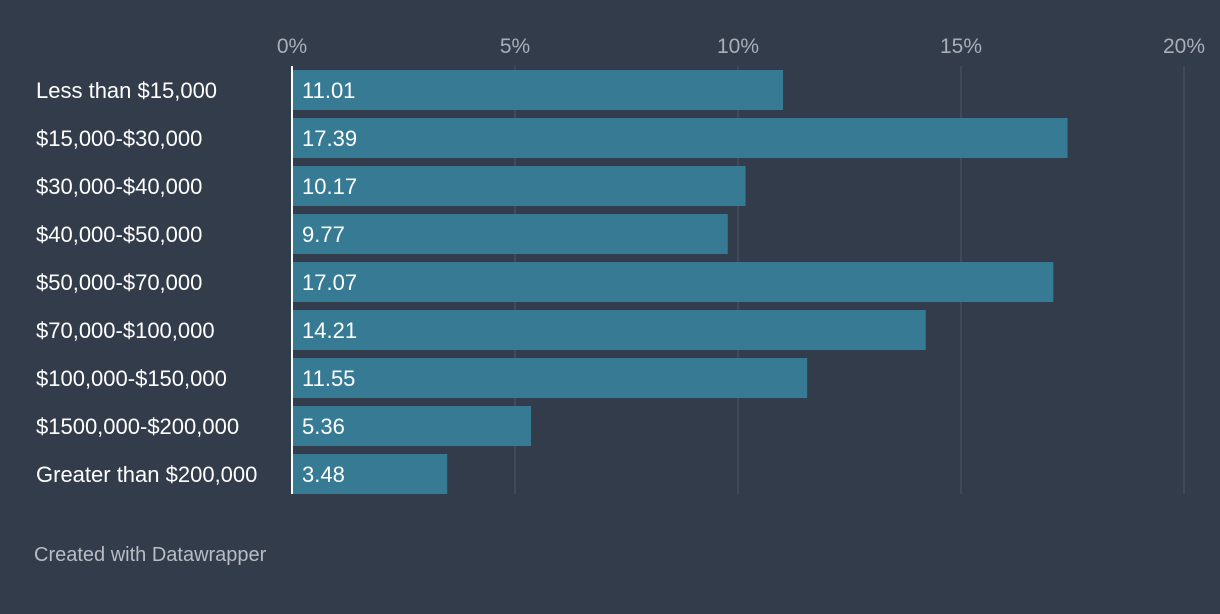  I want to click on value-label: 11.55, so click(328, 378).